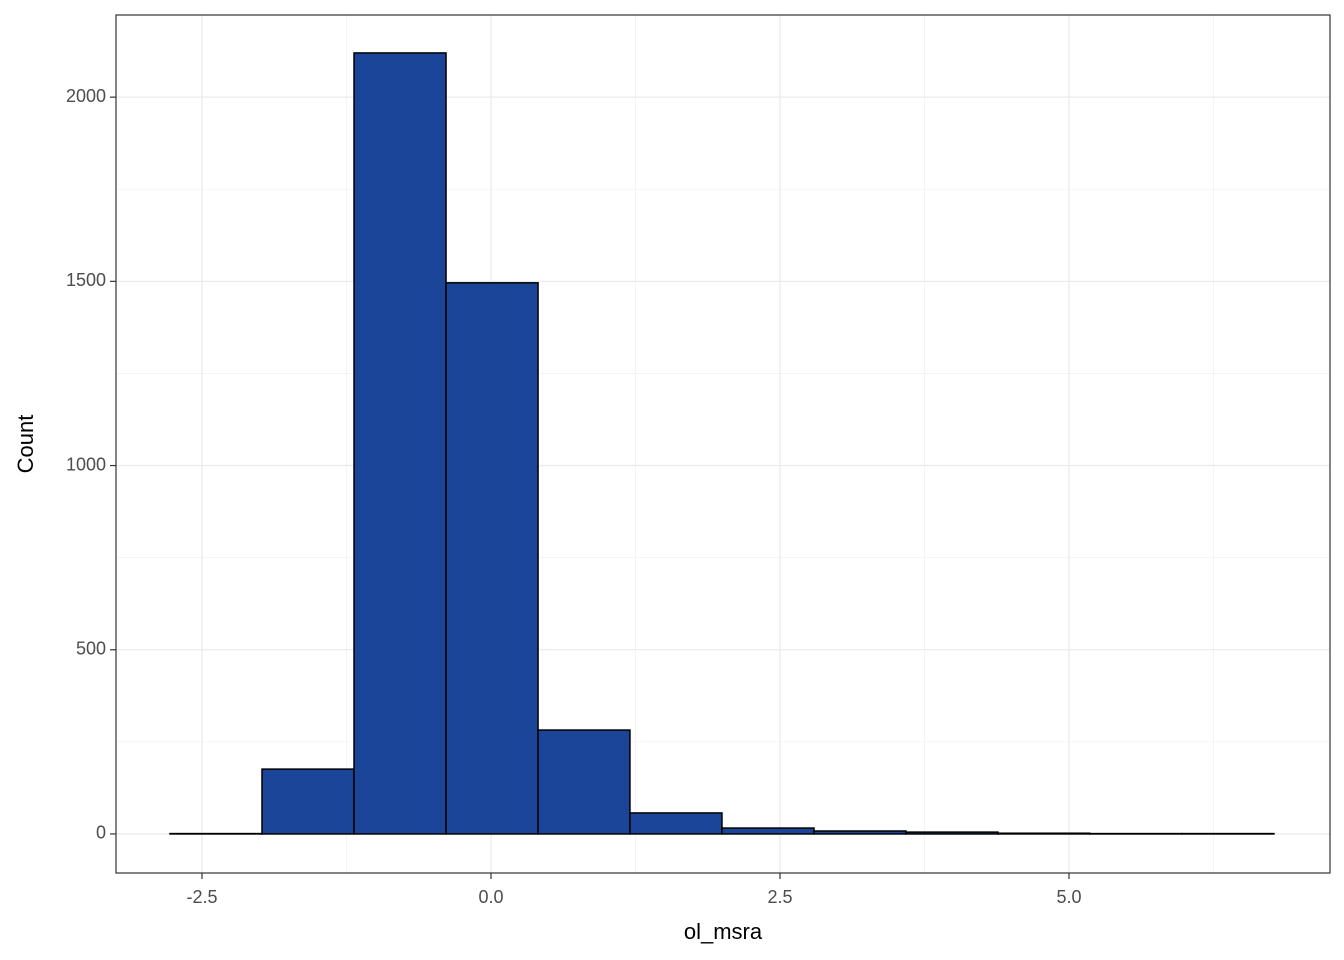 Image resolution: width=1344 pixels, height=960 pixels. I want to click on x-tick-label: 2.5, so click(779, 897).